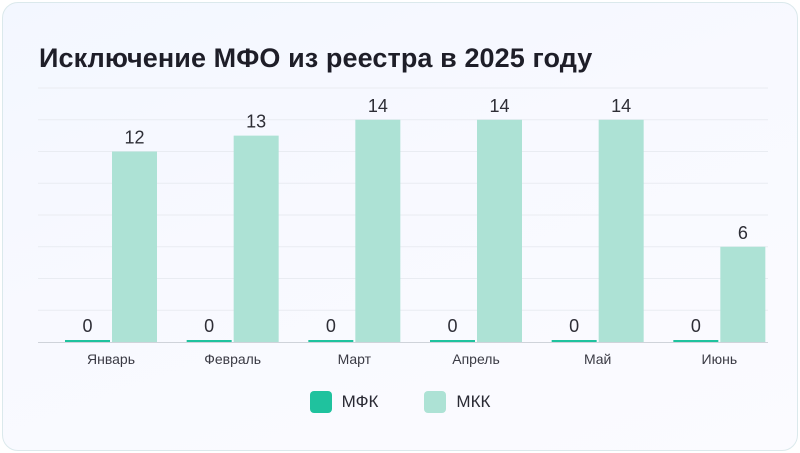 The height and width of the screenshot is (453, 800). Describe the element at coordinates (400, 402) in the screenshot. I see `legend: МФК МКК` at that location.